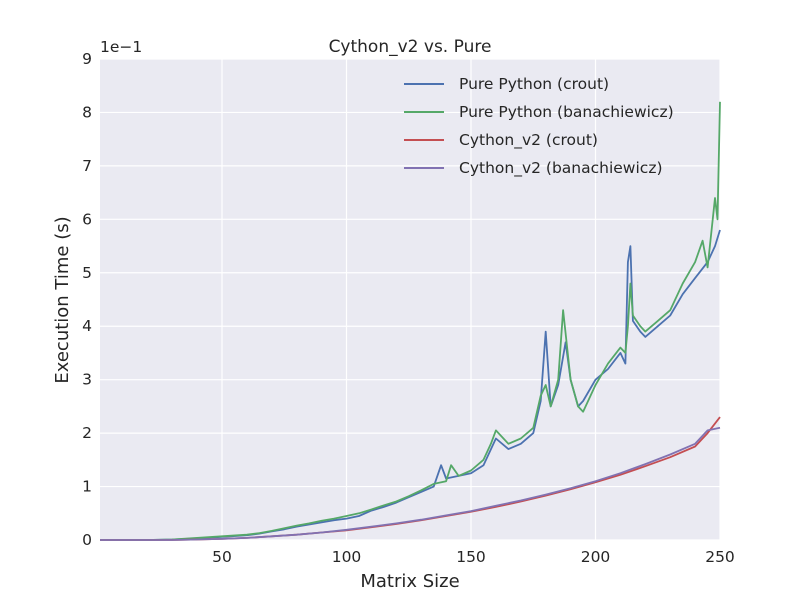 The height and width of the screenshot is (600, 800). I want to click on x-tick-labels: 50 100 150 200 250, so click(473, 557).